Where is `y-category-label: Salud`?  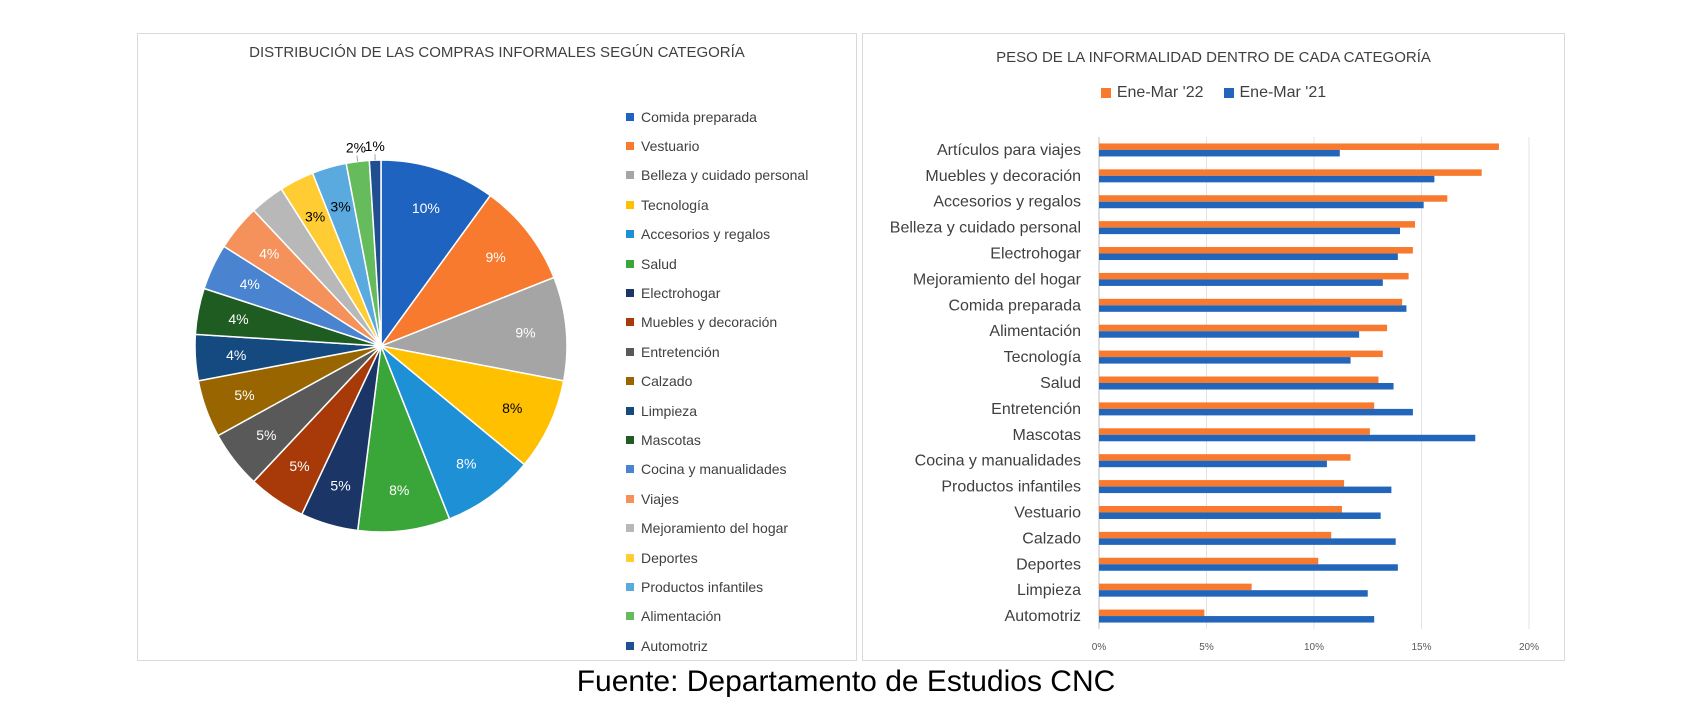 y-category-label: Salud is located at coordinates (1060, 383).